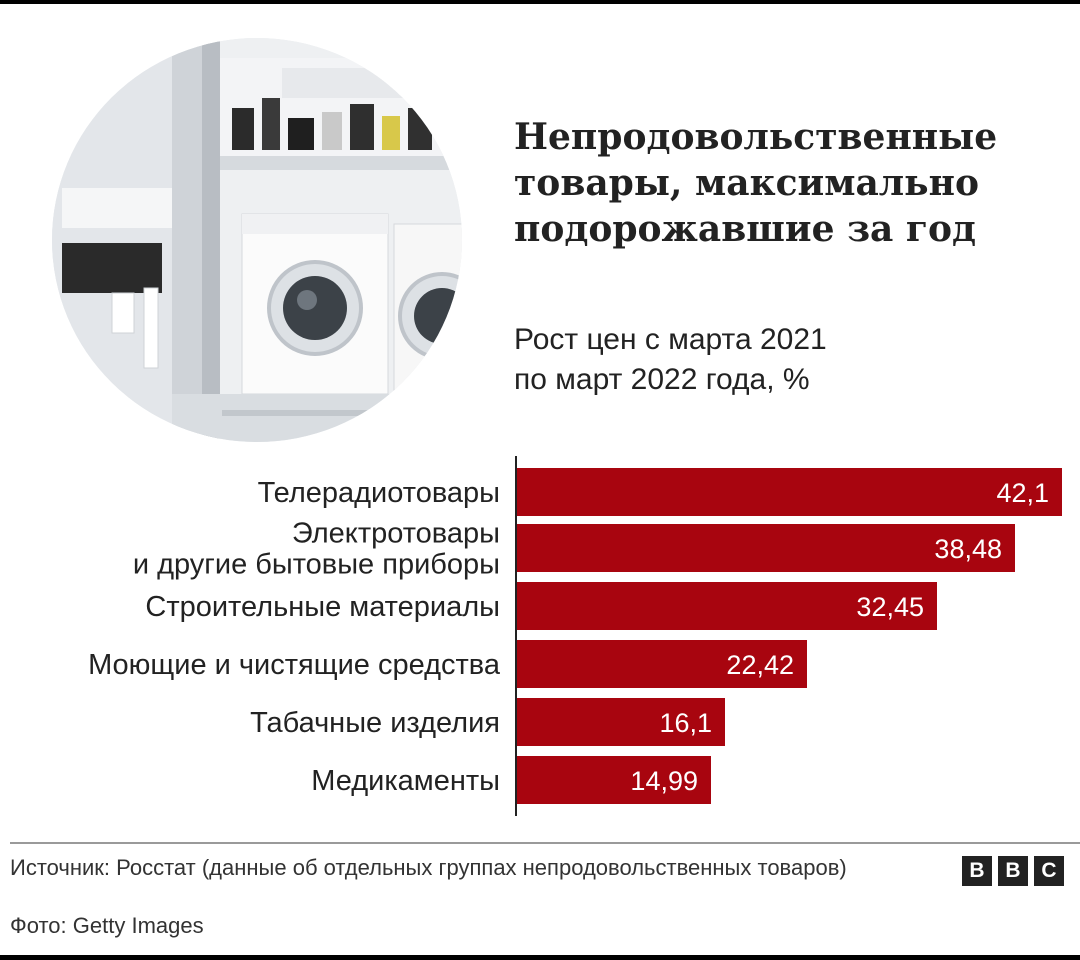 The height and width of the screenshot is (960, 1080). What do you see at coordinates (1022, 493) in the screenshot?
I see `bar-value-label: 42,1` at bounding box center [1022, 493].